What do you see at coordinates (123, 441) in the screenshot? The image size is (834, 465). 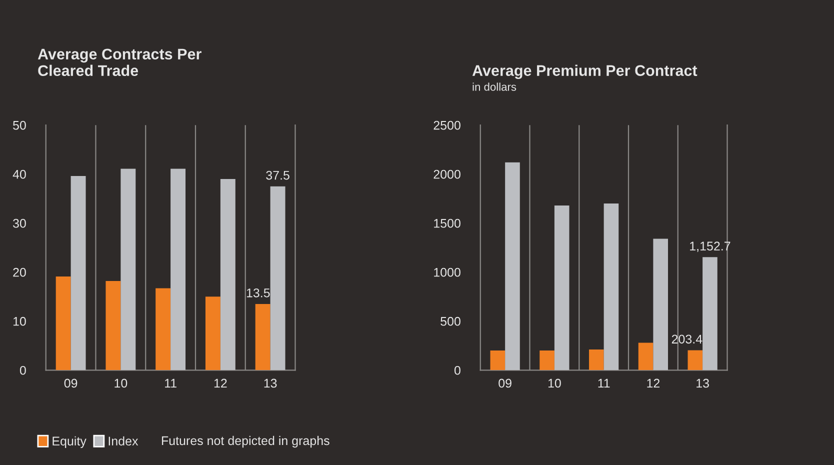 I see `legend-label: Index` at bounding box center [123, 441].